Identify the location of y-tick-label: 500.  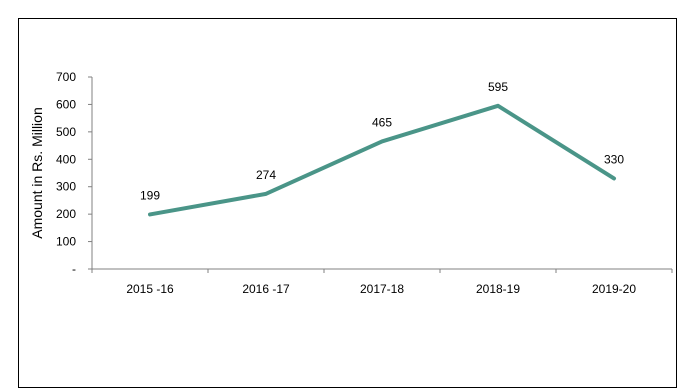
(66, 132).